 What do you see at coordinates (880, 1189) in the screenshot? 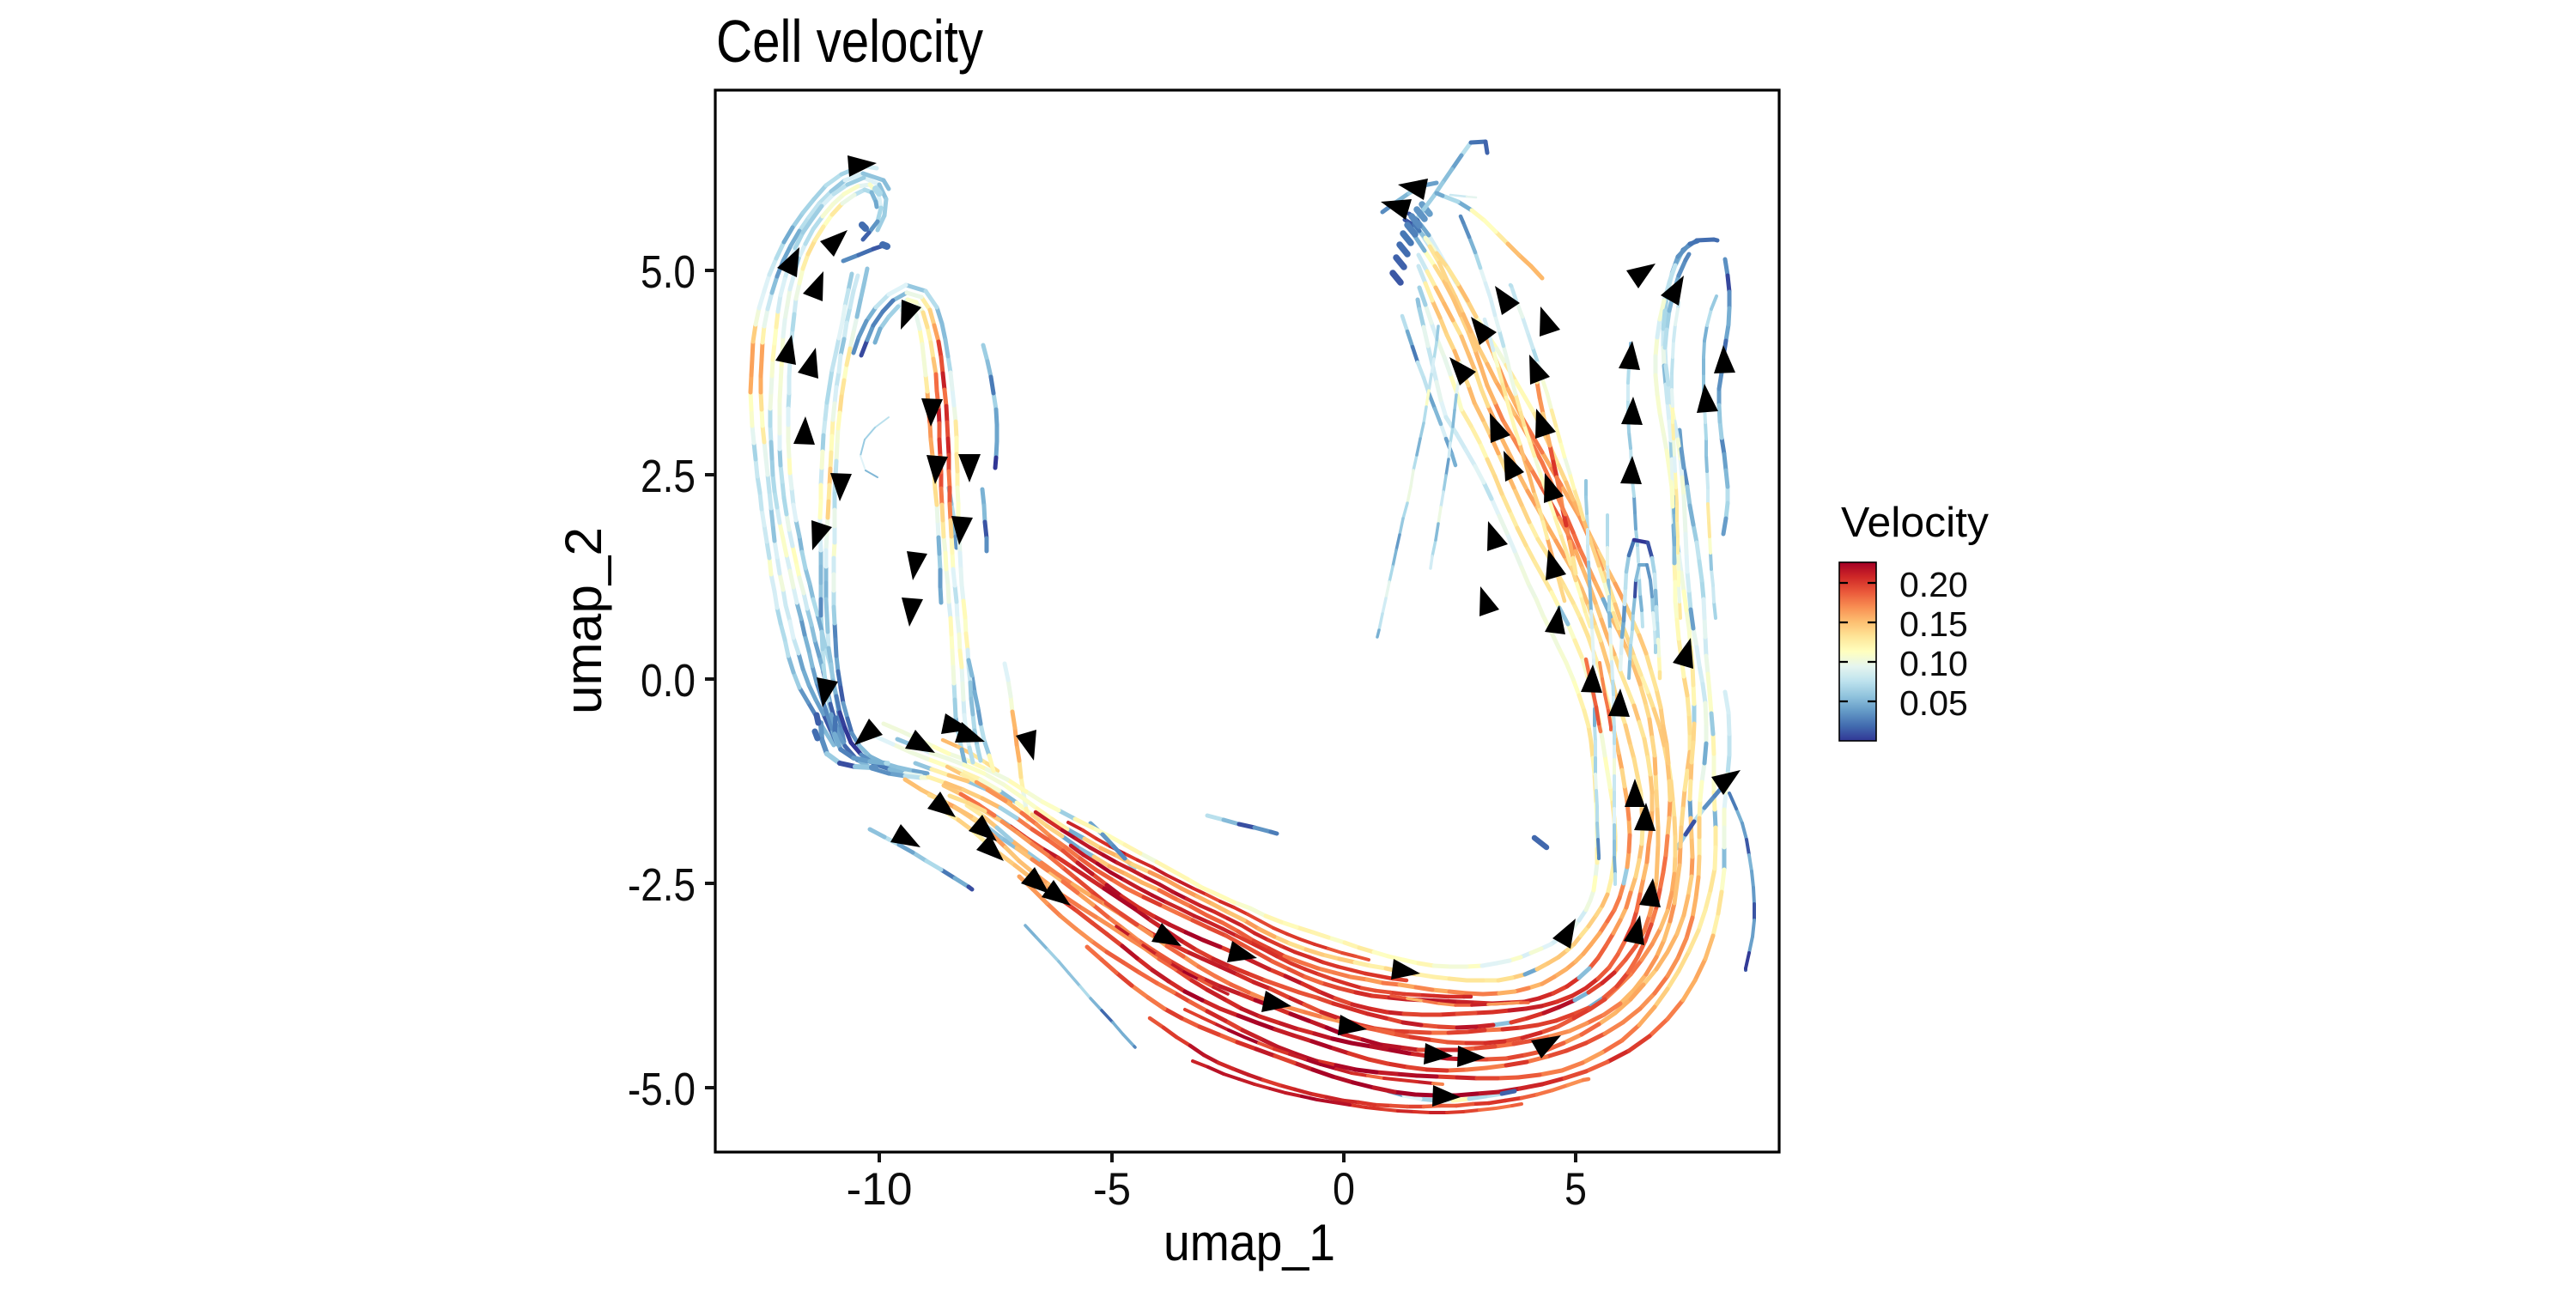
I see `svg-text: -10` at bounding box center [880, 1189].